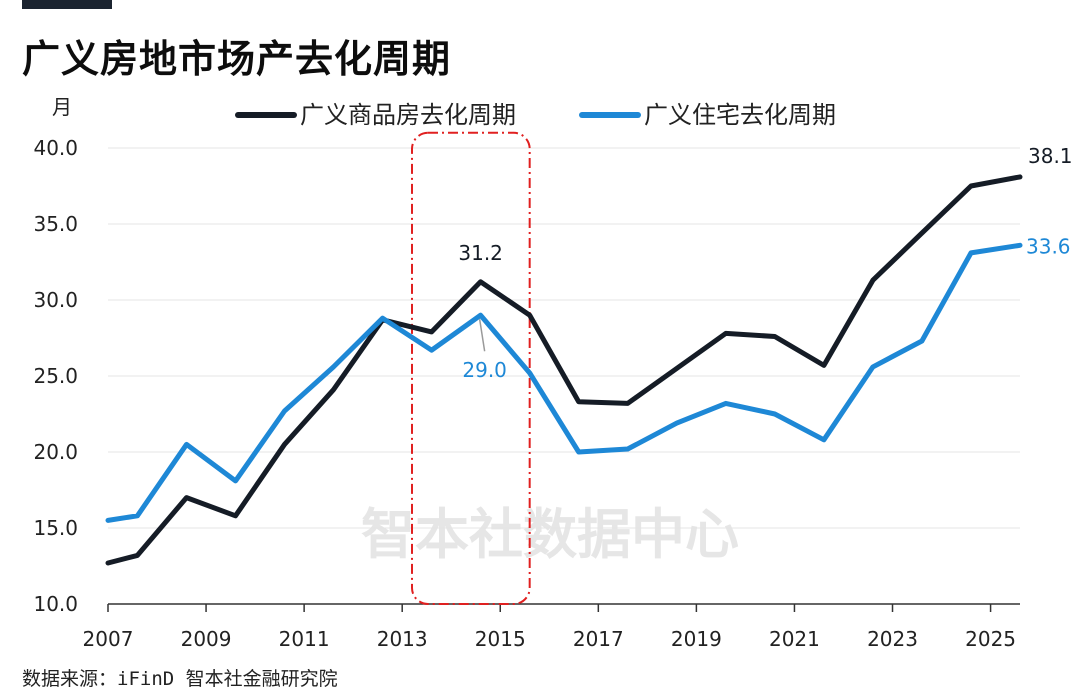  I want to click on x-tick-label: 2023, so click(892, 639).